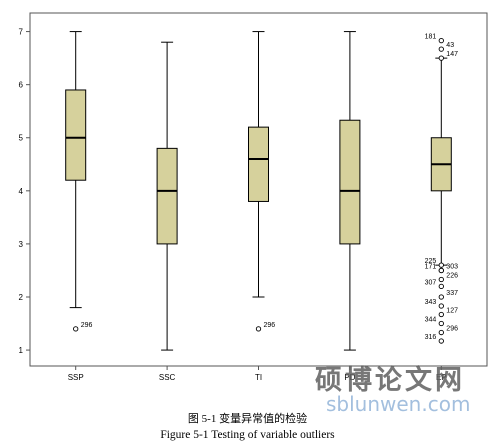 This screenshot has height=446, width=495. I want to click on y-tick-label-1: 1, so click(21, 350).